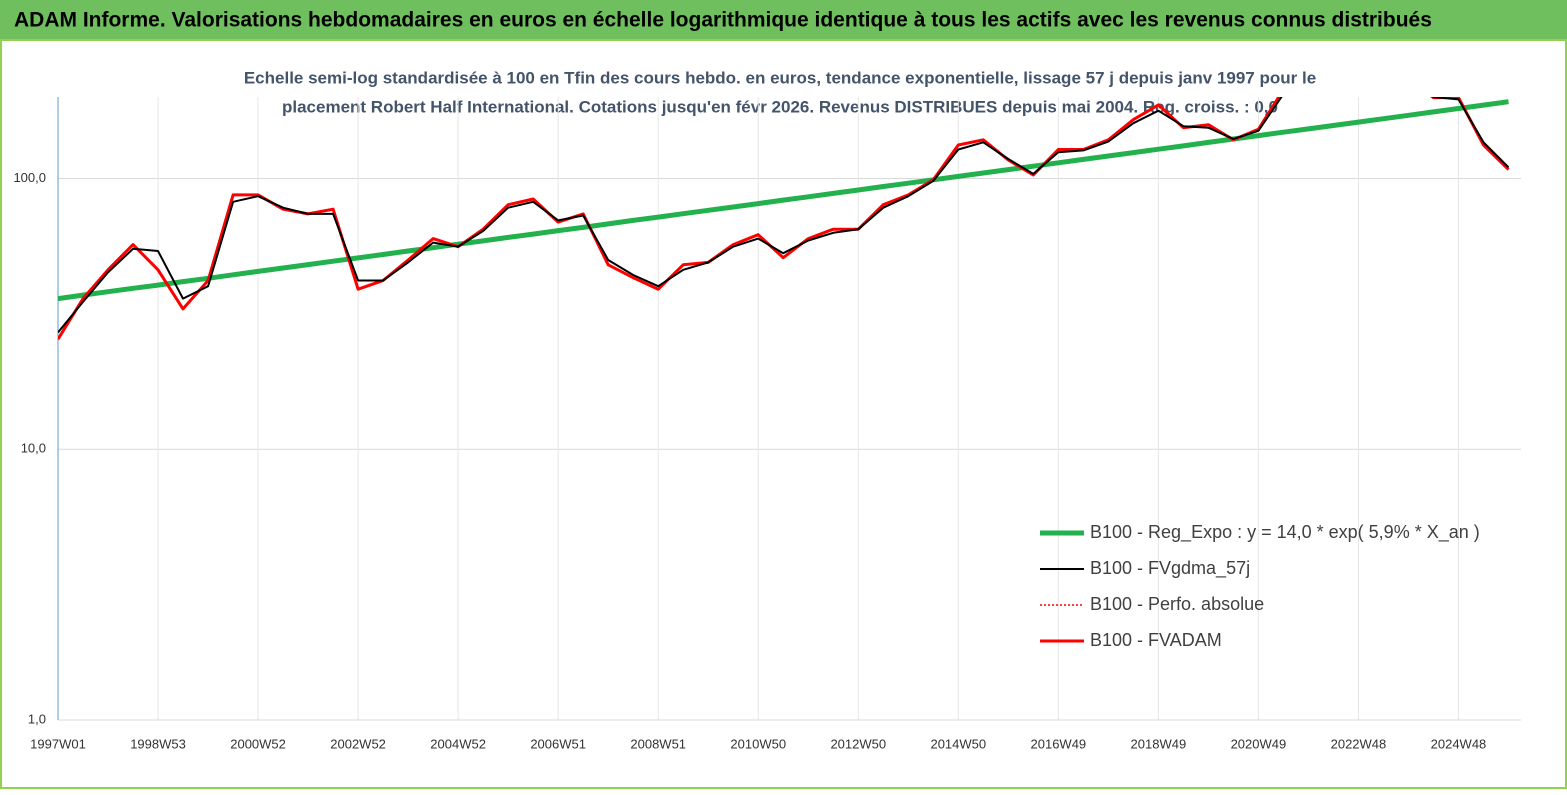 The height and width of the screenshot is (795, 1567). Describe the element at coordinates (558, 743) in the screenshot. I see `x-tick-label: 2006W51` at that location.